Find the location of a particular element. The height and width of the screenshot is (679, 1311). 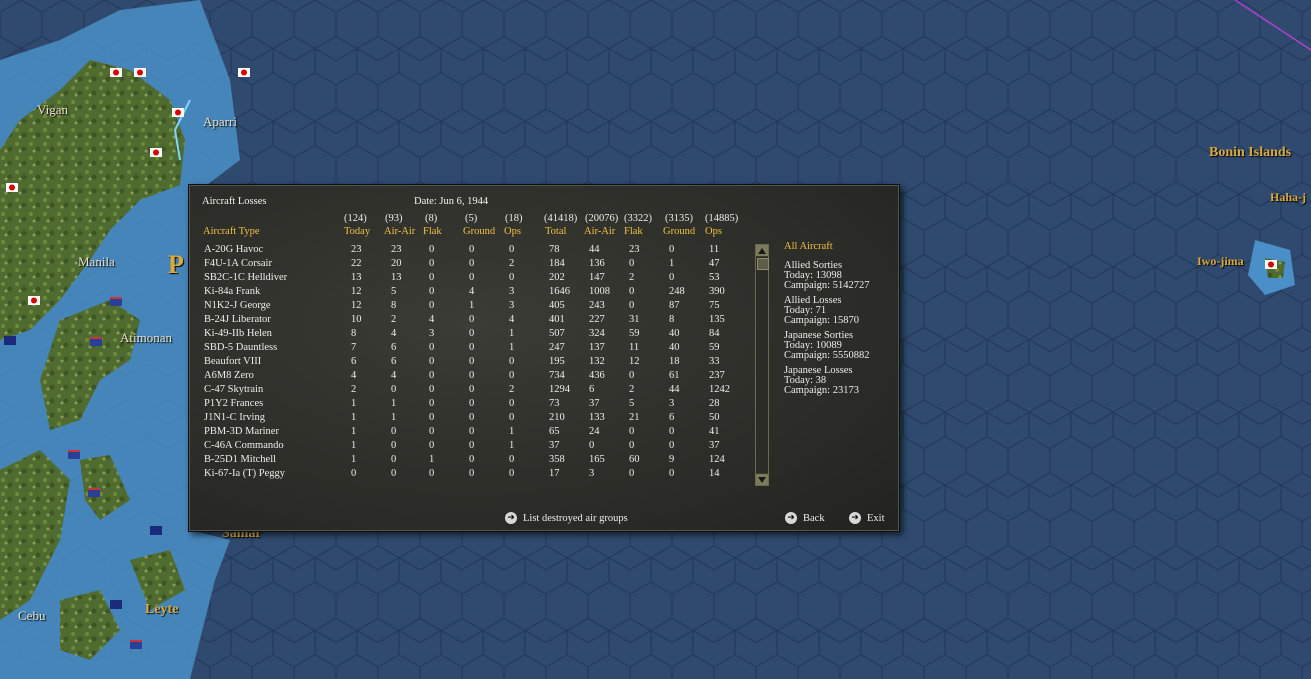

total-cell: 358 is located at coordinates (557, 459).